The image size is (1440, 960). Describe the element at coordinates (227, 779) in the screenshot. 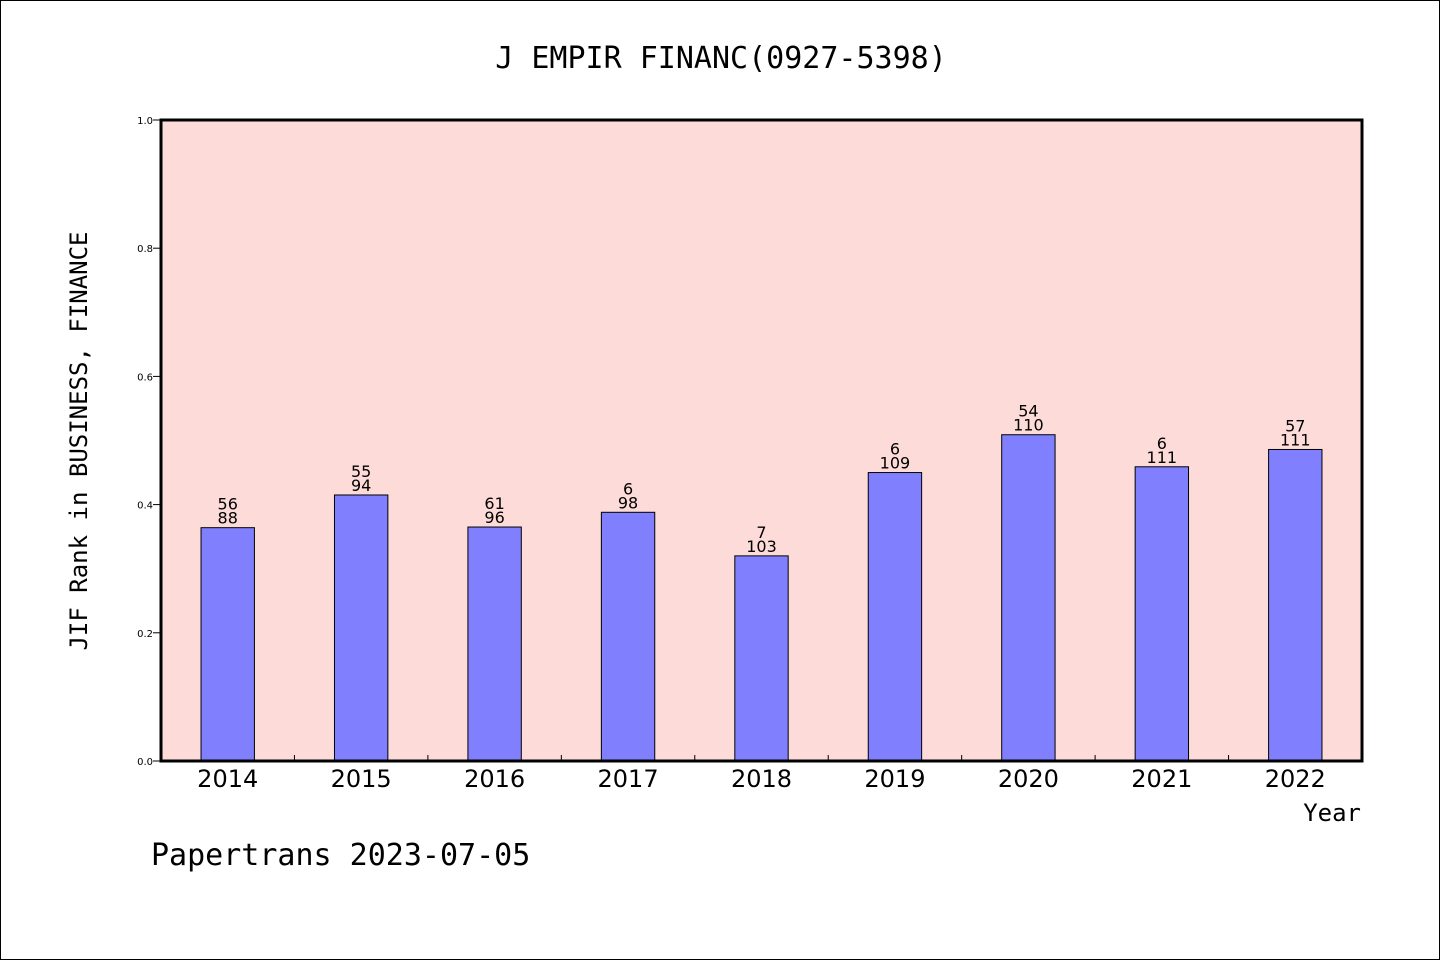

I see `x-tick-label: 2014` at that location.